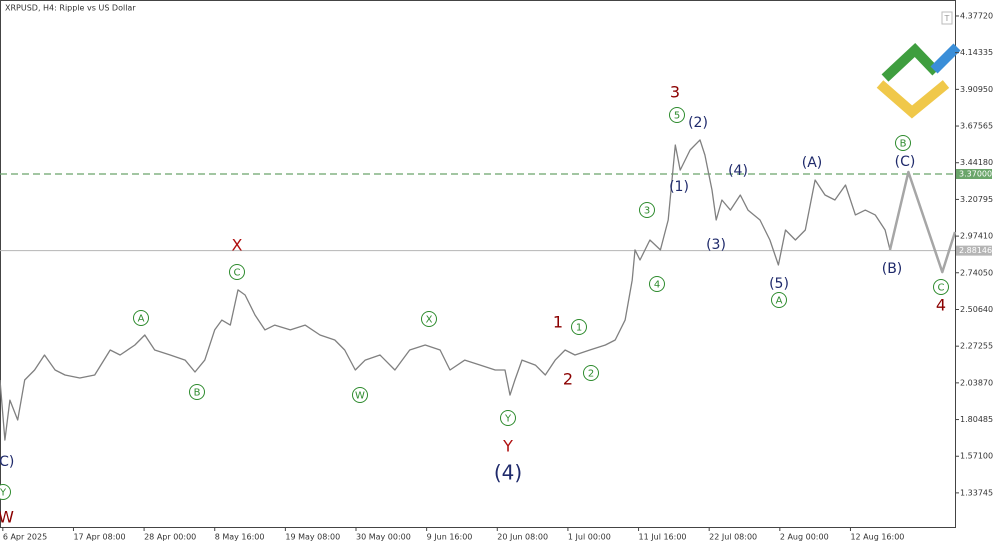 This screenshot has height=545, width=1000. I want to click on tool-icon: T, so click(947, 18).